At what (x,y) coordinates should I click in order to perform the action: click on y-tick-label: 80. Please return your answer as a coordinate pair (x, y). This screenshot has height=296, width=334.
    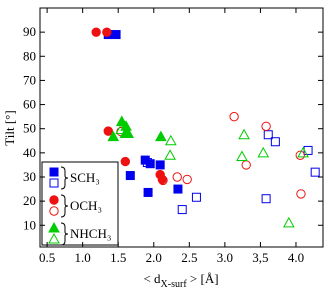
    Looking at the image, I should click on (29, 55).